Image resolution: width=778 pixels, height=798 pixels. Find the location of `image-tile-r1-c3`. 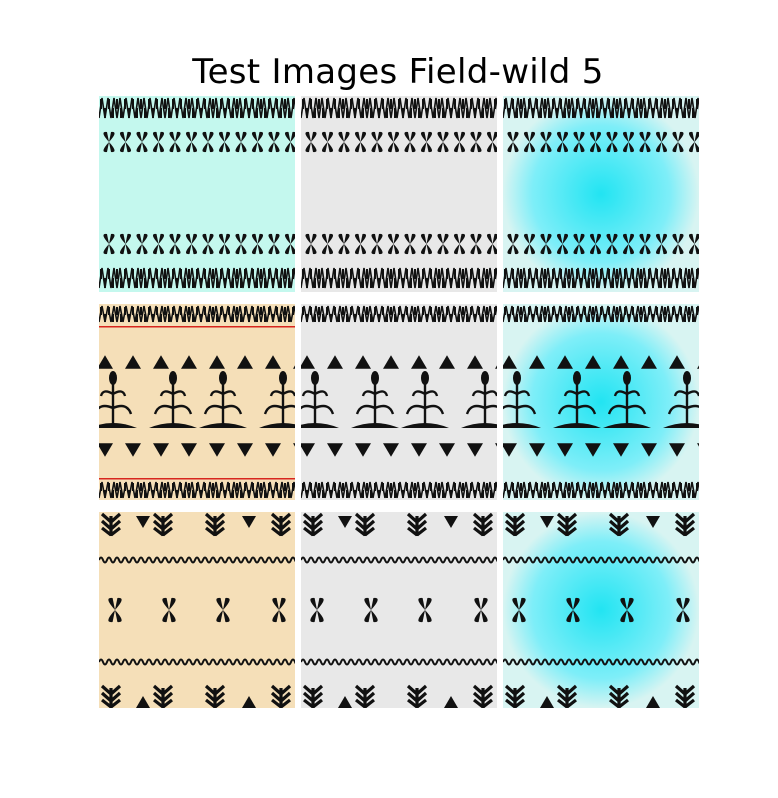

image-tile-r1-c3 is located at coordinates (601, 194).